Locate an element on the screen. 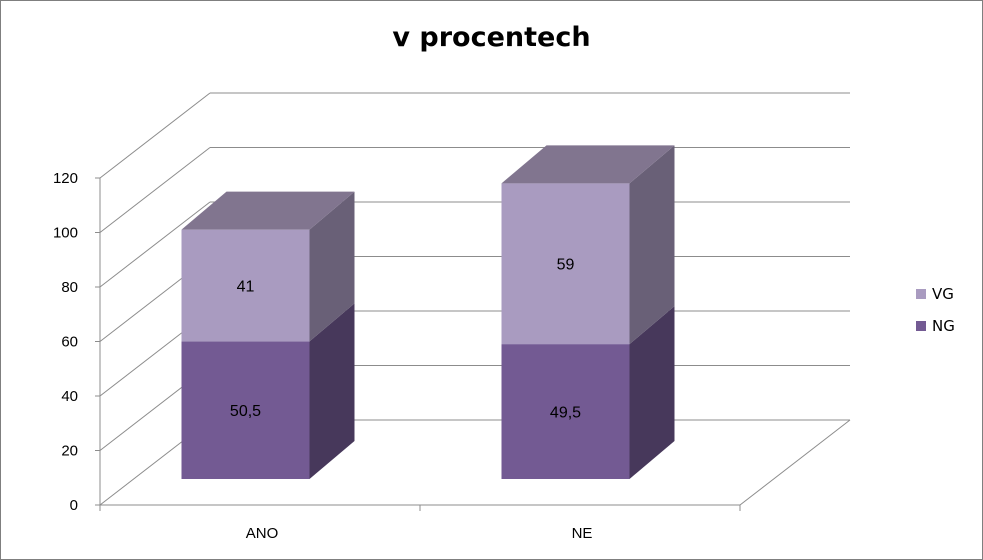 This screenshot has width=983, height=560. bar-top-ano is located at coordinates (268, 210).